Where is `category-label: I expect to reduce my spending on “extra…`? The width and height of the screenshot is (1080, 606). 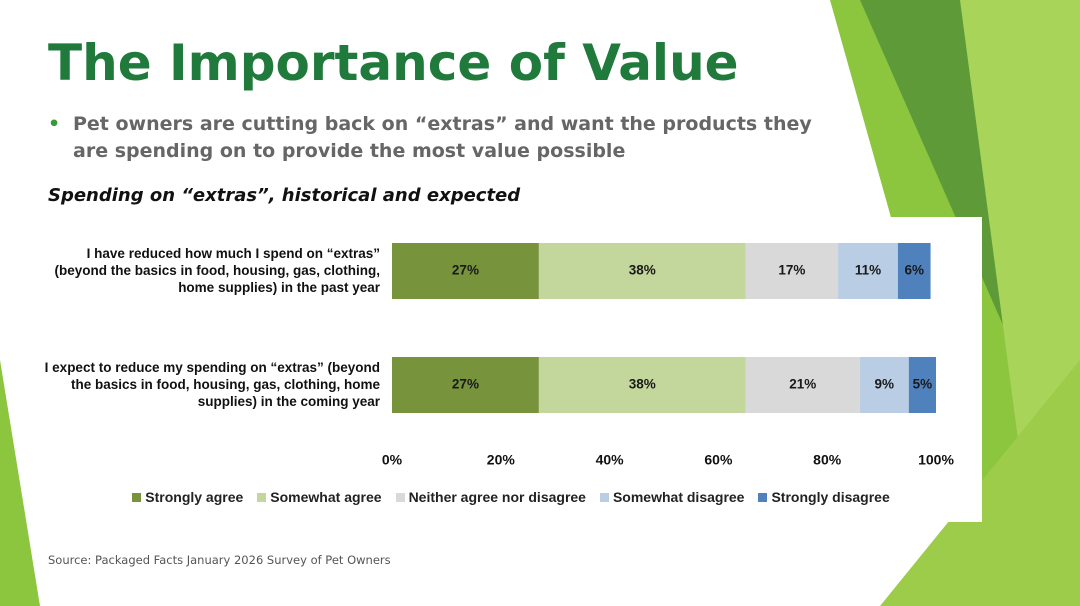 category-label: I expect to reduce my spending on “extra… is located at coordinates (212, 384).